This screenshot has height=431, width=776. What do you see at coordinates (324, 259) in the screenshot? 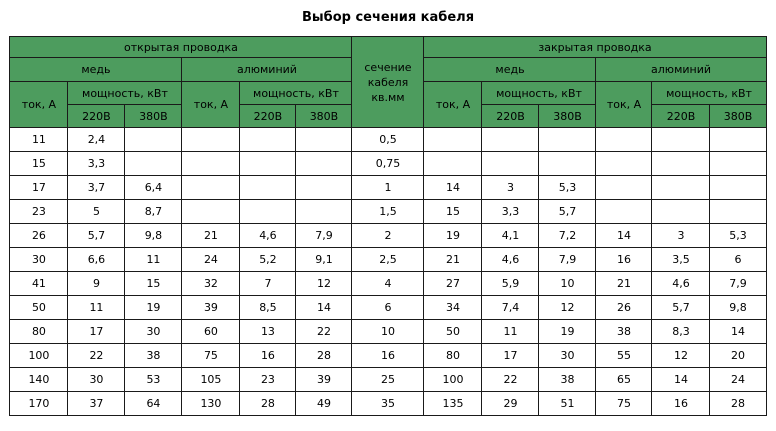
I see `value-cell: 9,1` at bounding box center [324, 259].